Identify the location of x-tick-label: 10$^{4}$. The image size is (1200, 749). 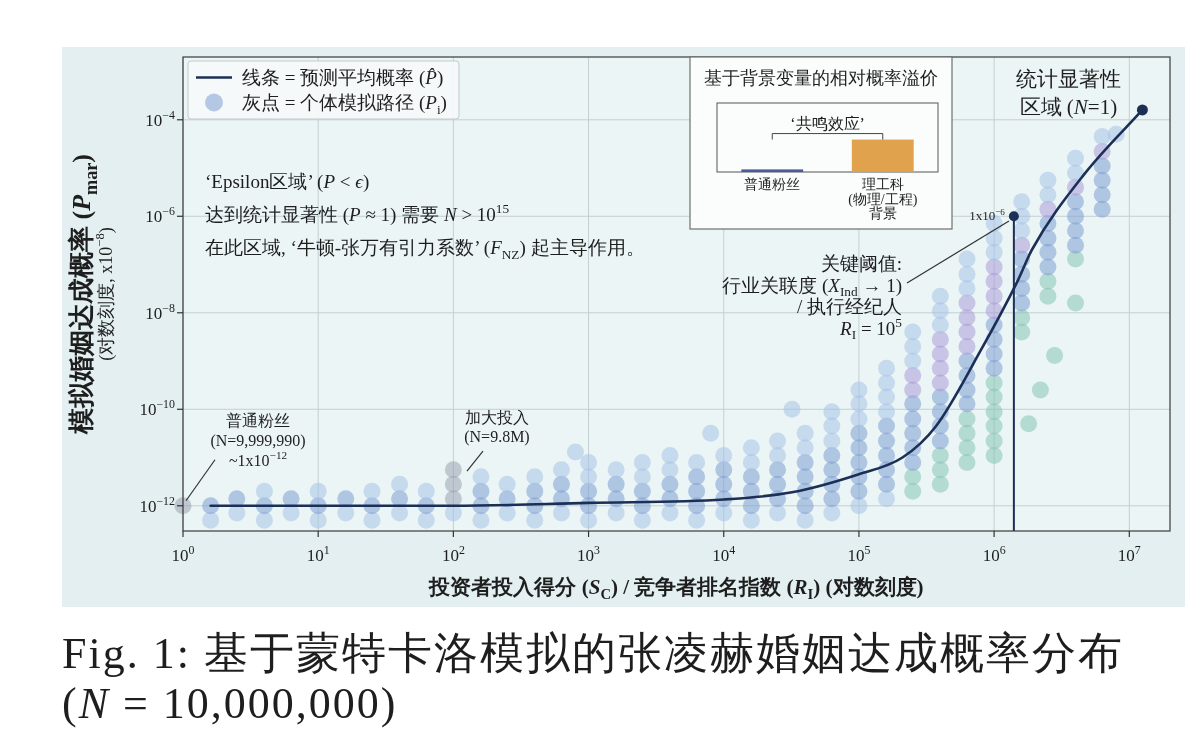
(724, 553).